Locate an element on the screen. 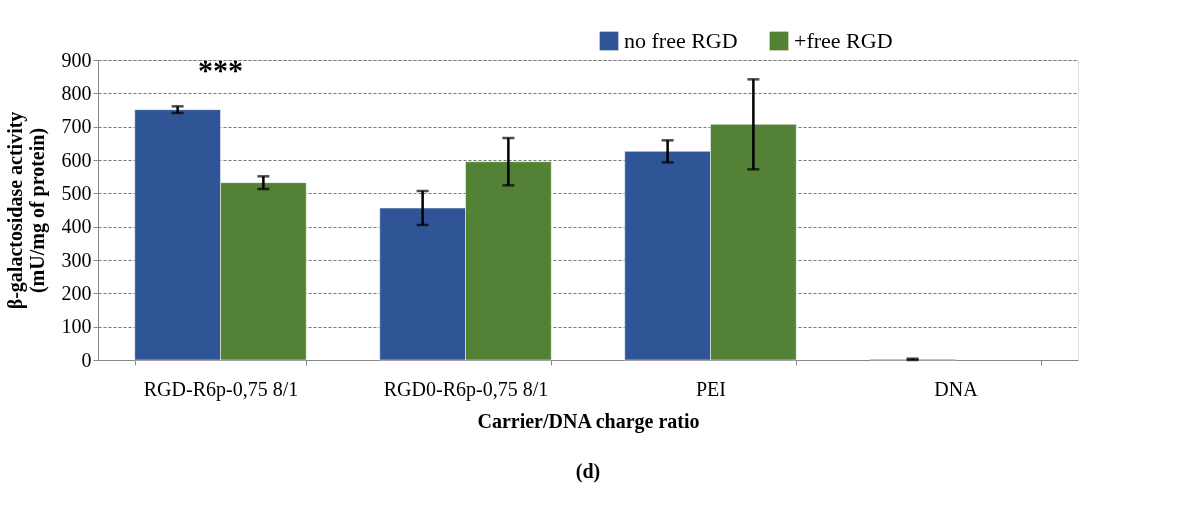 Image resolution: width=1192 pixels, height=511 pixels. y-tick-label: 900 is located at coordinates (76, 59).